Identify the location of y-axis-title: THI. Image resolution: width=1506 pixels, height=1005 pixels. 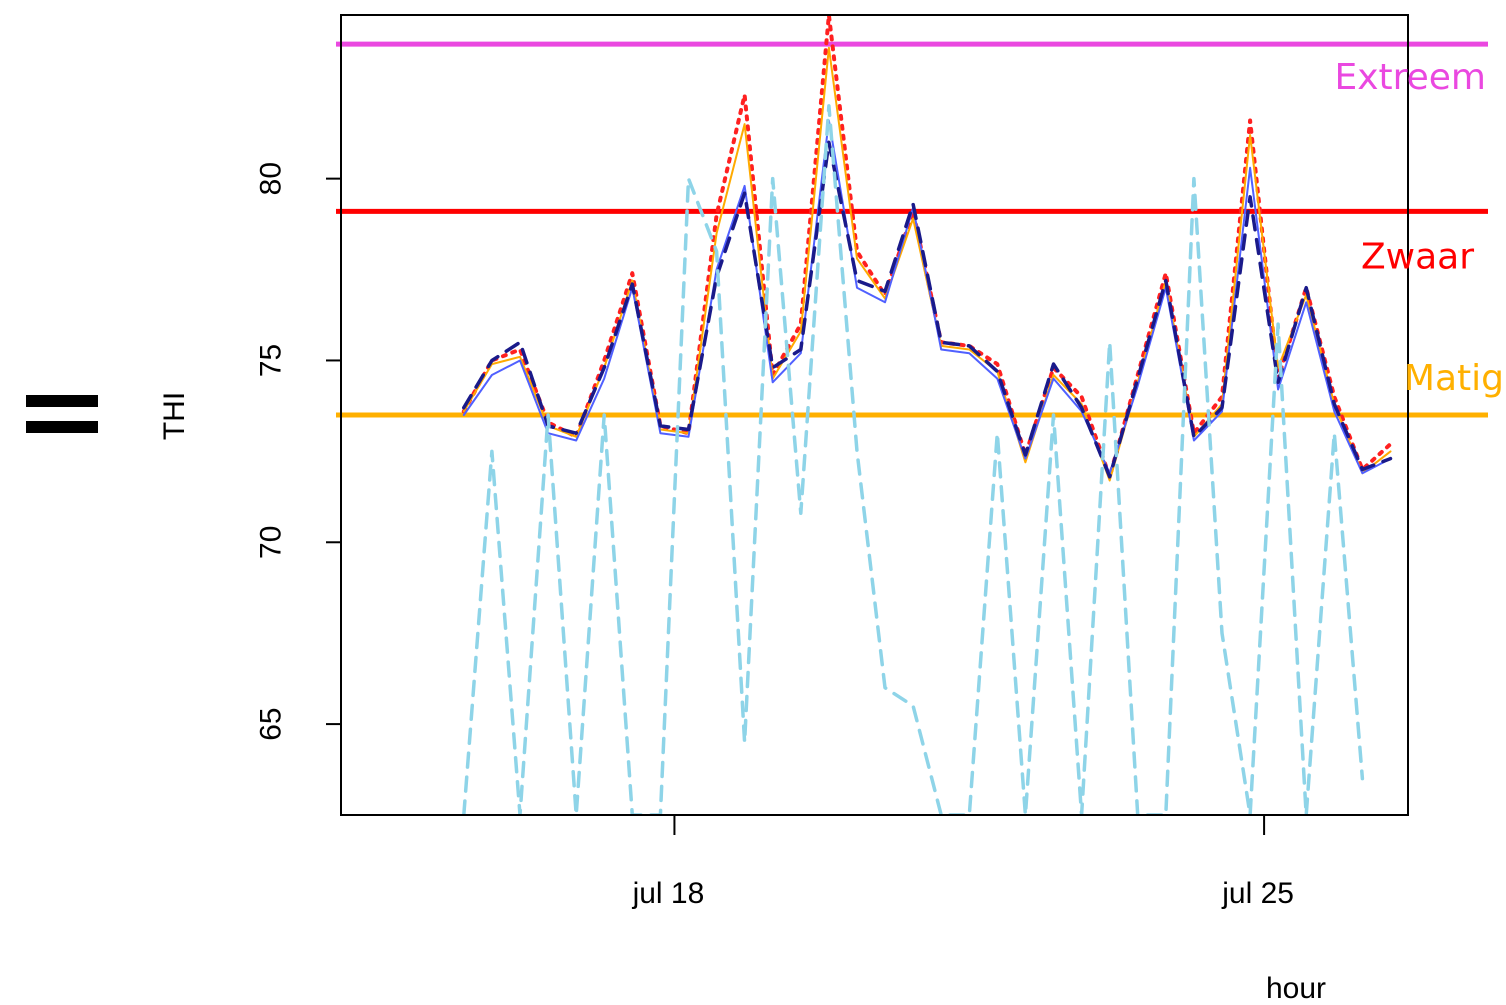
(174, 416).